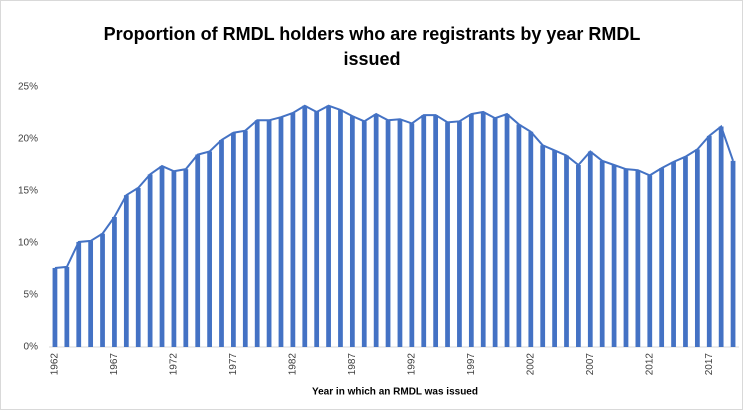 This screenshot has width=743, height=410. I want to click on x-tick-label: 1997, so click(471, 364).